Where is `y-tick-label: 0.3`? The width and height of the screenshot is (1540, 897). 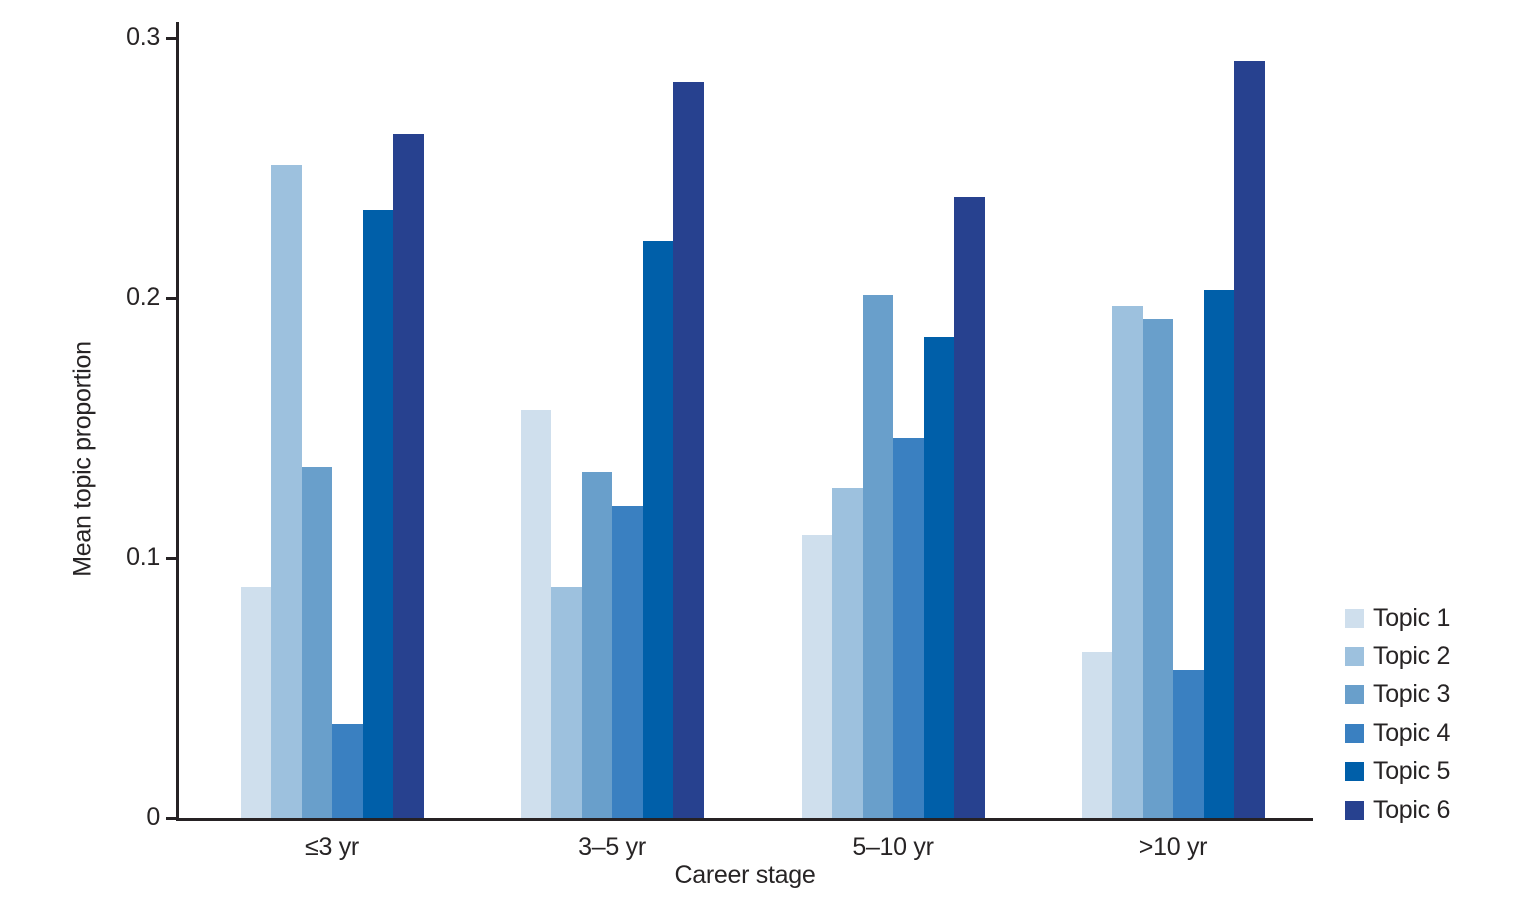 y-tick-label: 0.3 is located at coordinates (143, 37).